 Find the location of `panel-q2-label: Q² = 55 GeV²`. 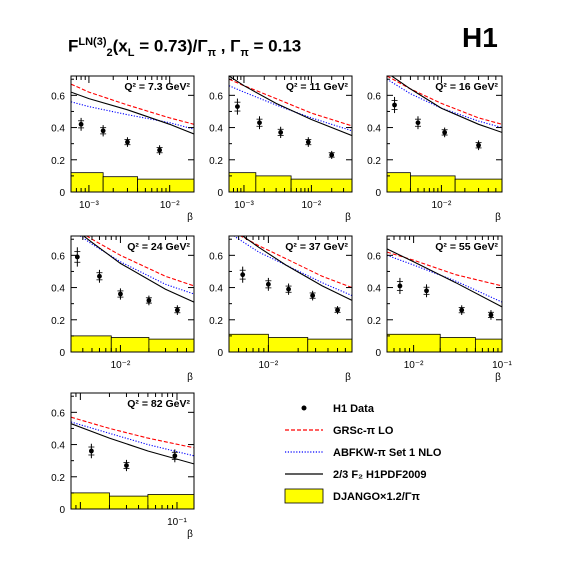

panel-q2-label: Q² = 55 GeV² is located at coordinates (466, 247).